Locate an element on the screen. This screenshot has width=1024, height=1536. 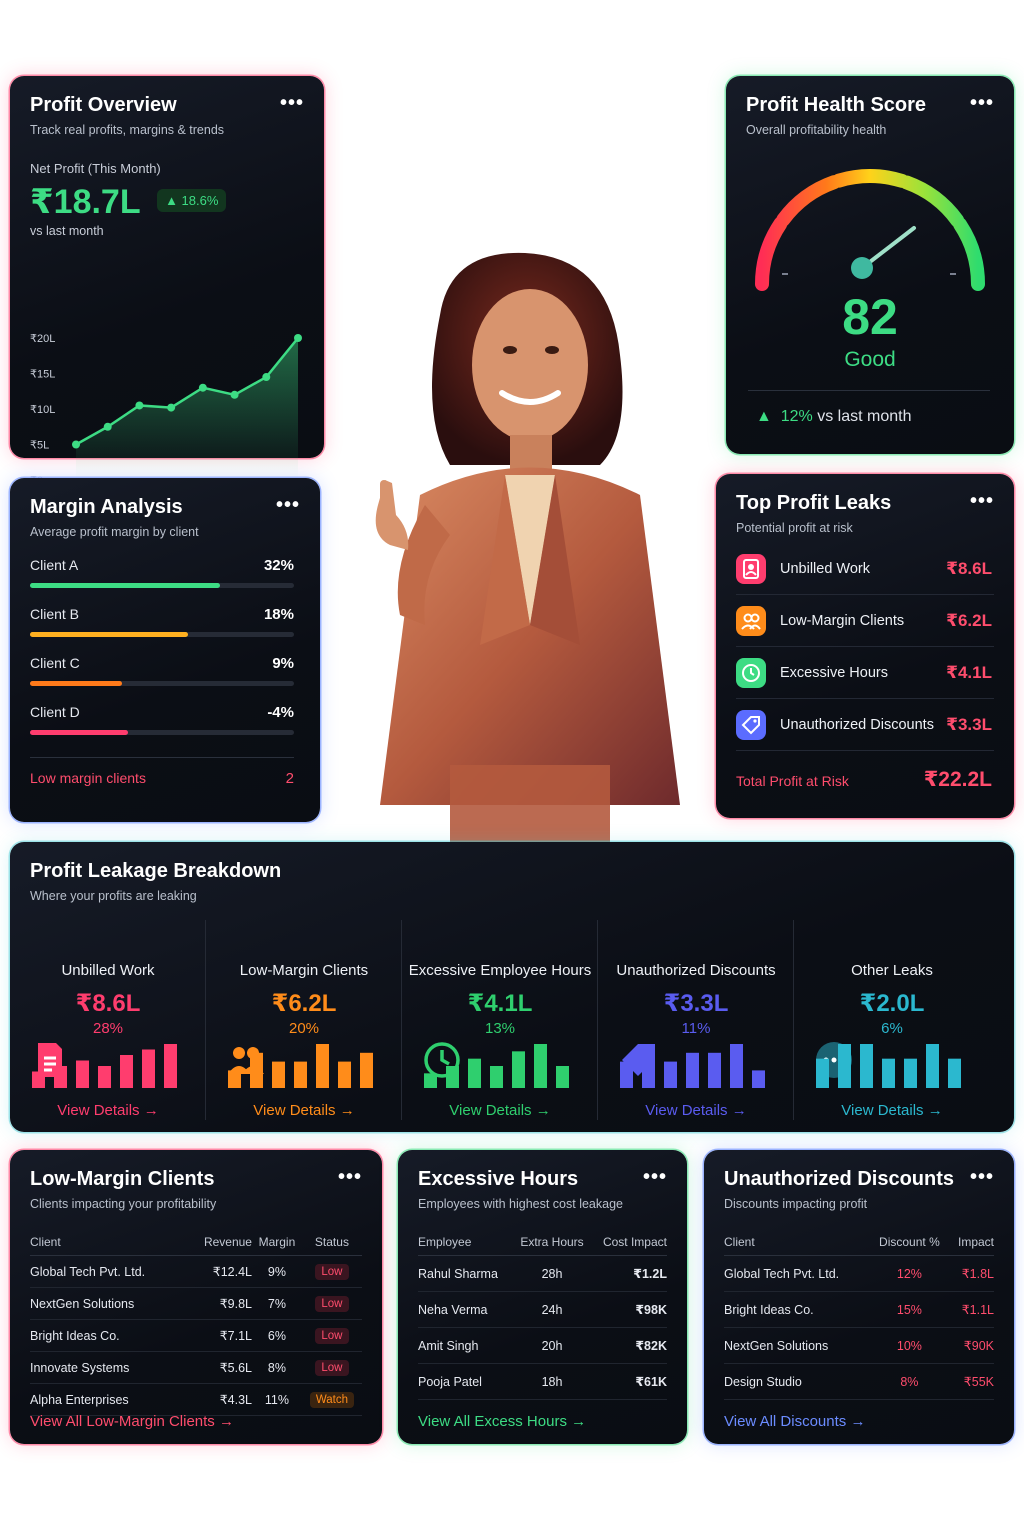
leak-category: Other Leaks is located at coordinates (892, 970).